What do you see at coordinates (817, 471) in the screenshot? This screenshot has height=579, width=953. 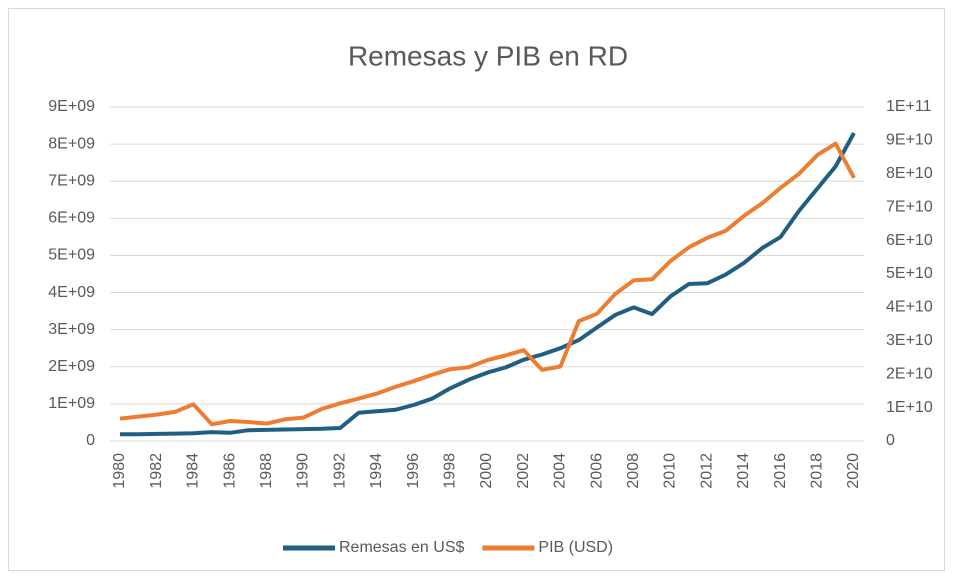 I see `x-tick-label: 2018` at bounding box center [817, 471].